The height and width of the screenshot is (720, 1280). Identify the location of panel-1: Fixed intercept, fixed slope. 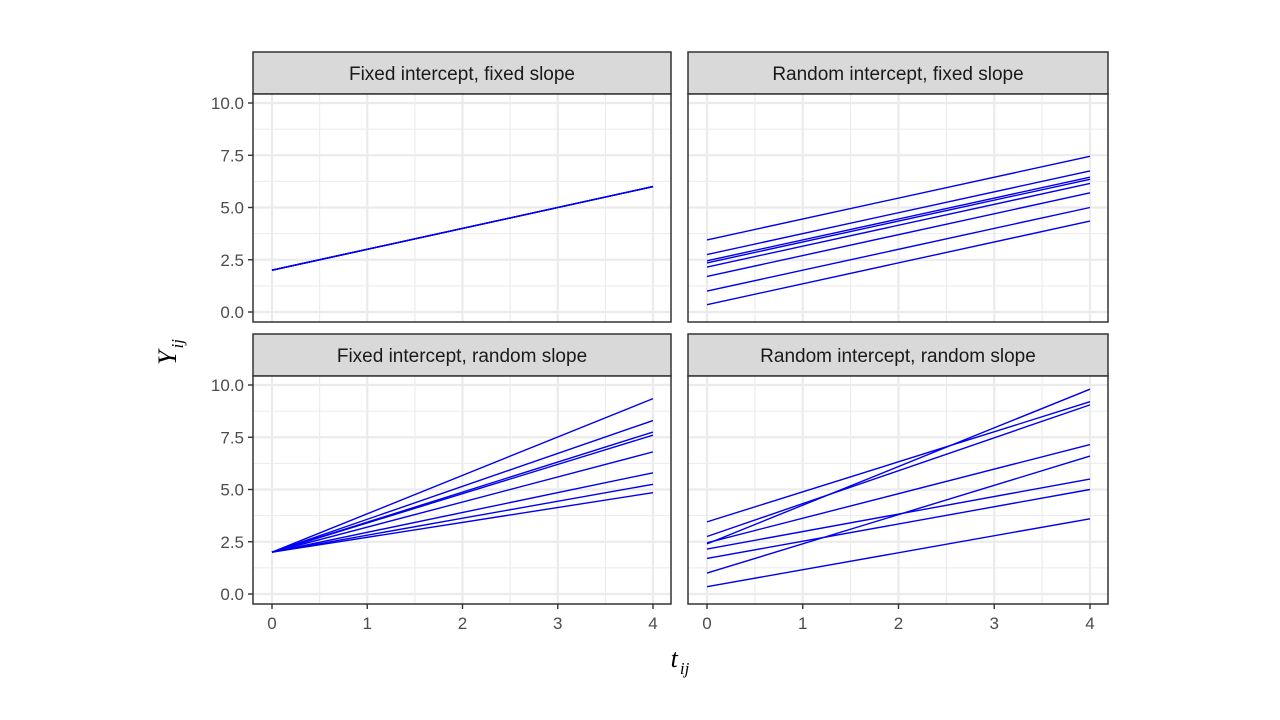
(462, 187).